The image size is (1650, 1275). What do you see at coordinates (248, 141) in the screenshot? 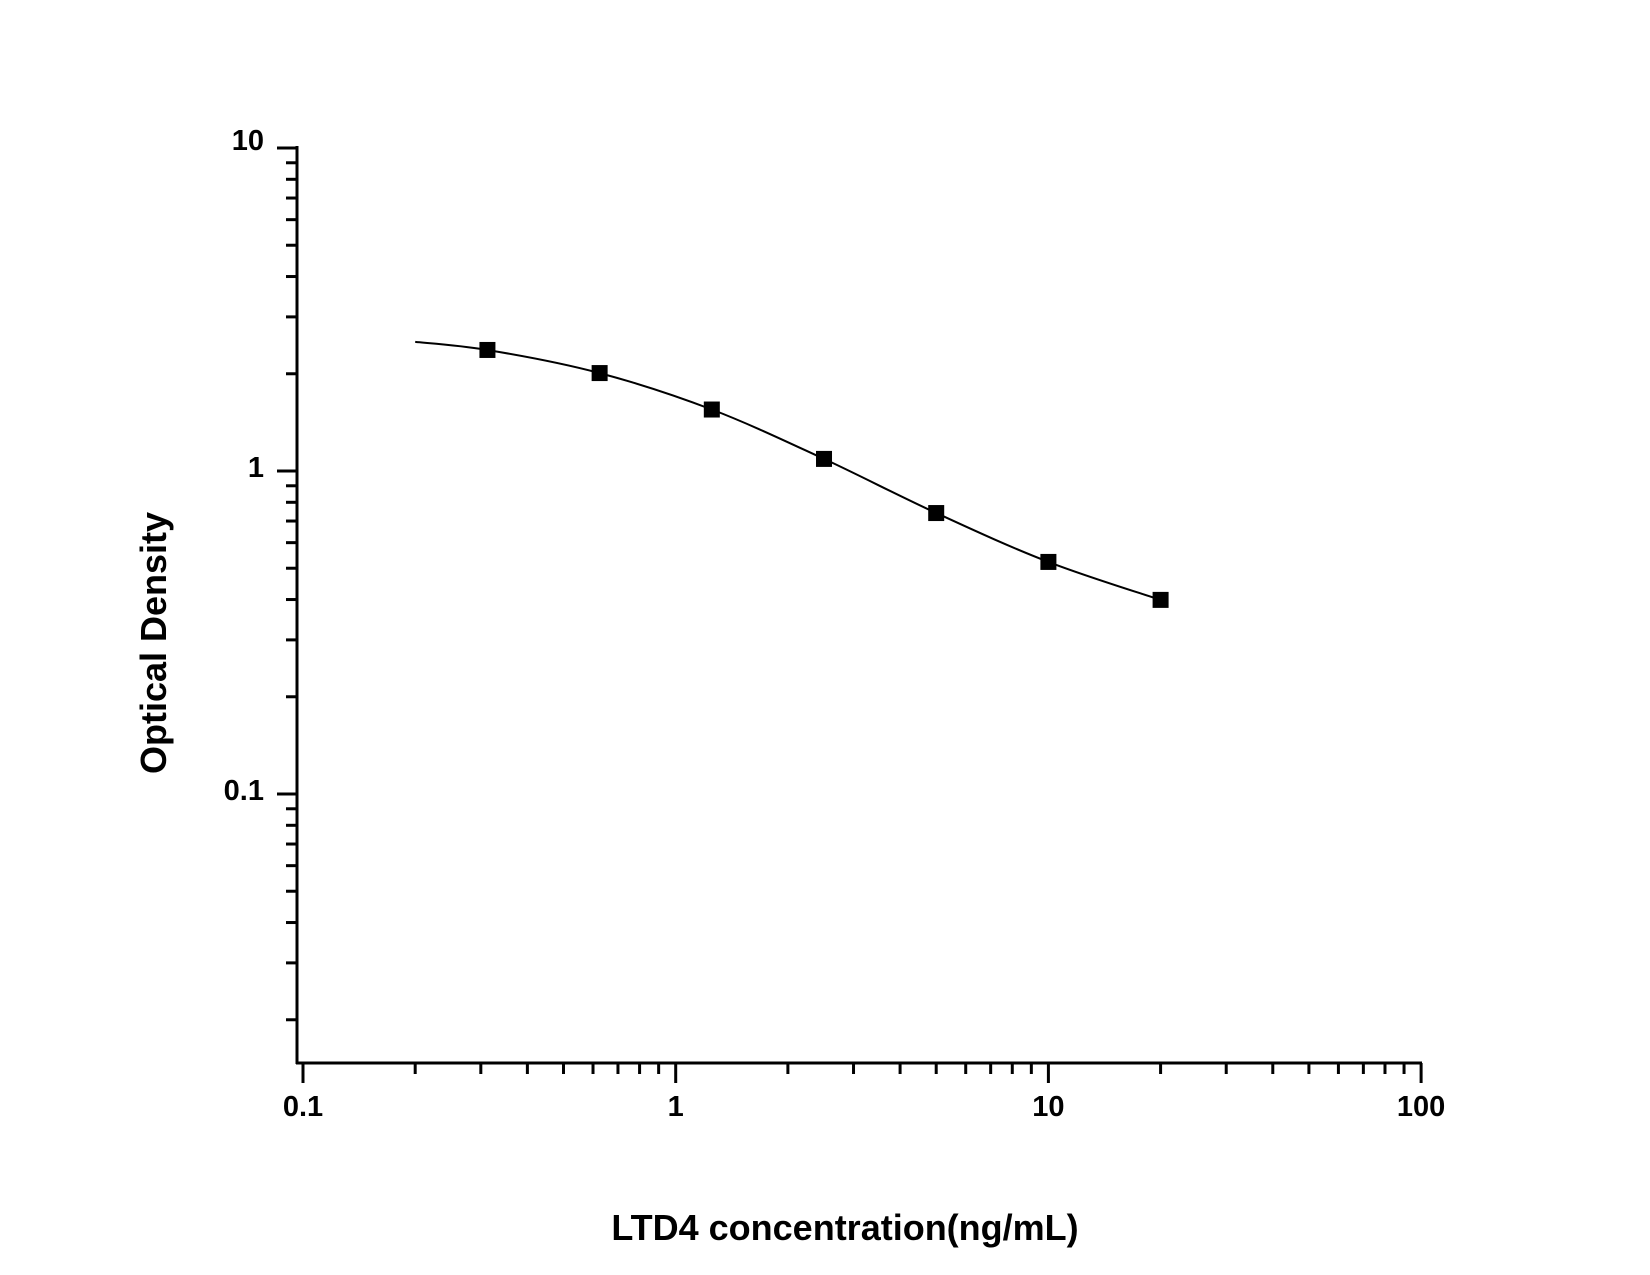
I see `y-tick-label: 10` at bounding box center [248, 141].